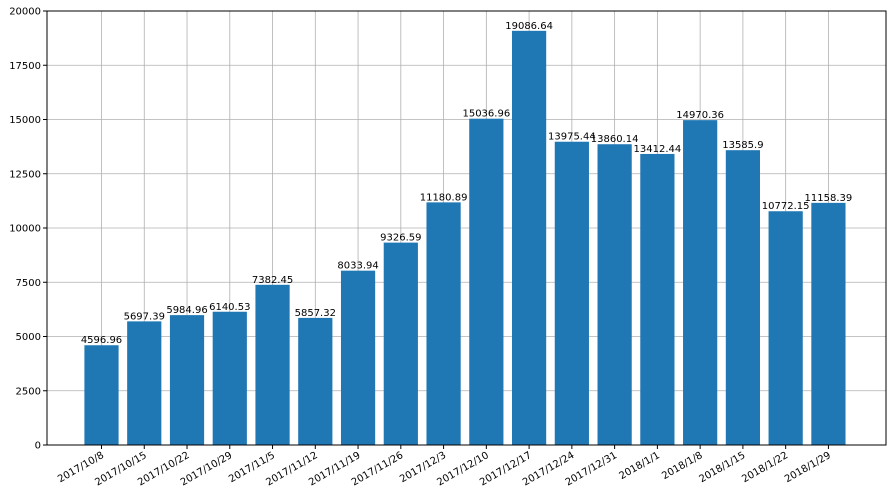  Describe the element at coordinates (315, 313) in the screenshot. I see `bar-value-label: 5857.32` at that location.